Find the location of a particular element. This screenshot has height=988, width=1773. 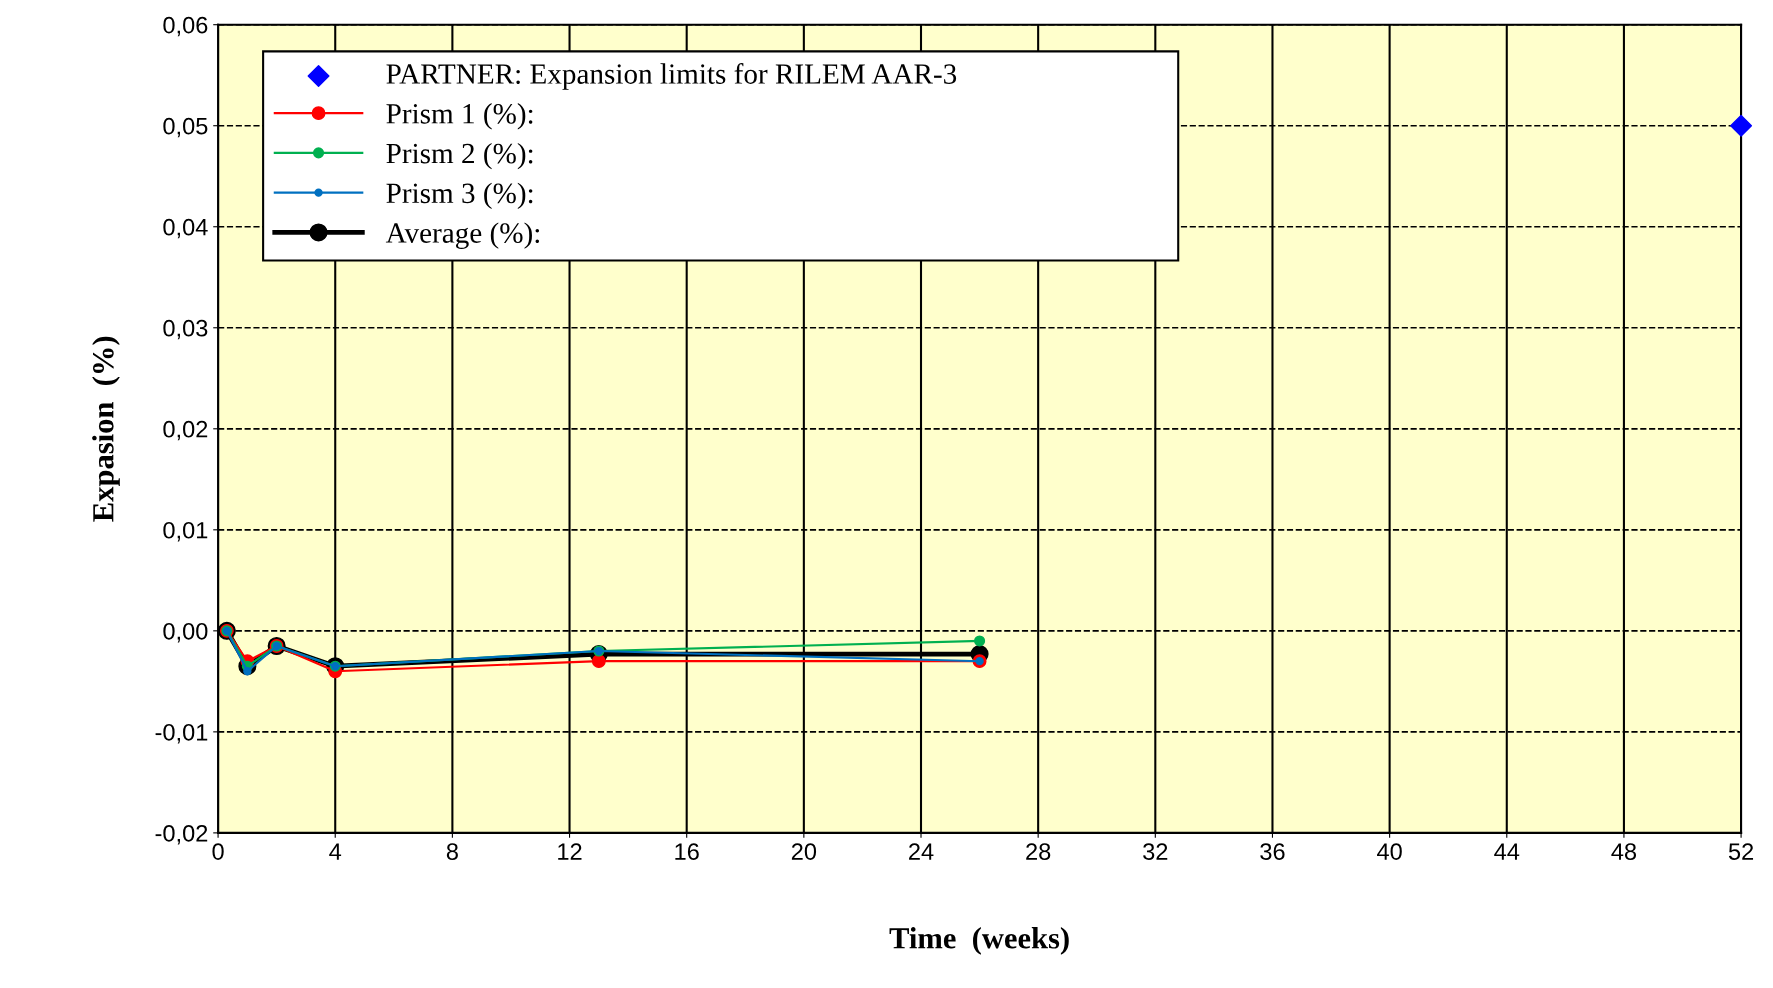

y-tick-label: 0,02 is located at coordinates (185, 430).